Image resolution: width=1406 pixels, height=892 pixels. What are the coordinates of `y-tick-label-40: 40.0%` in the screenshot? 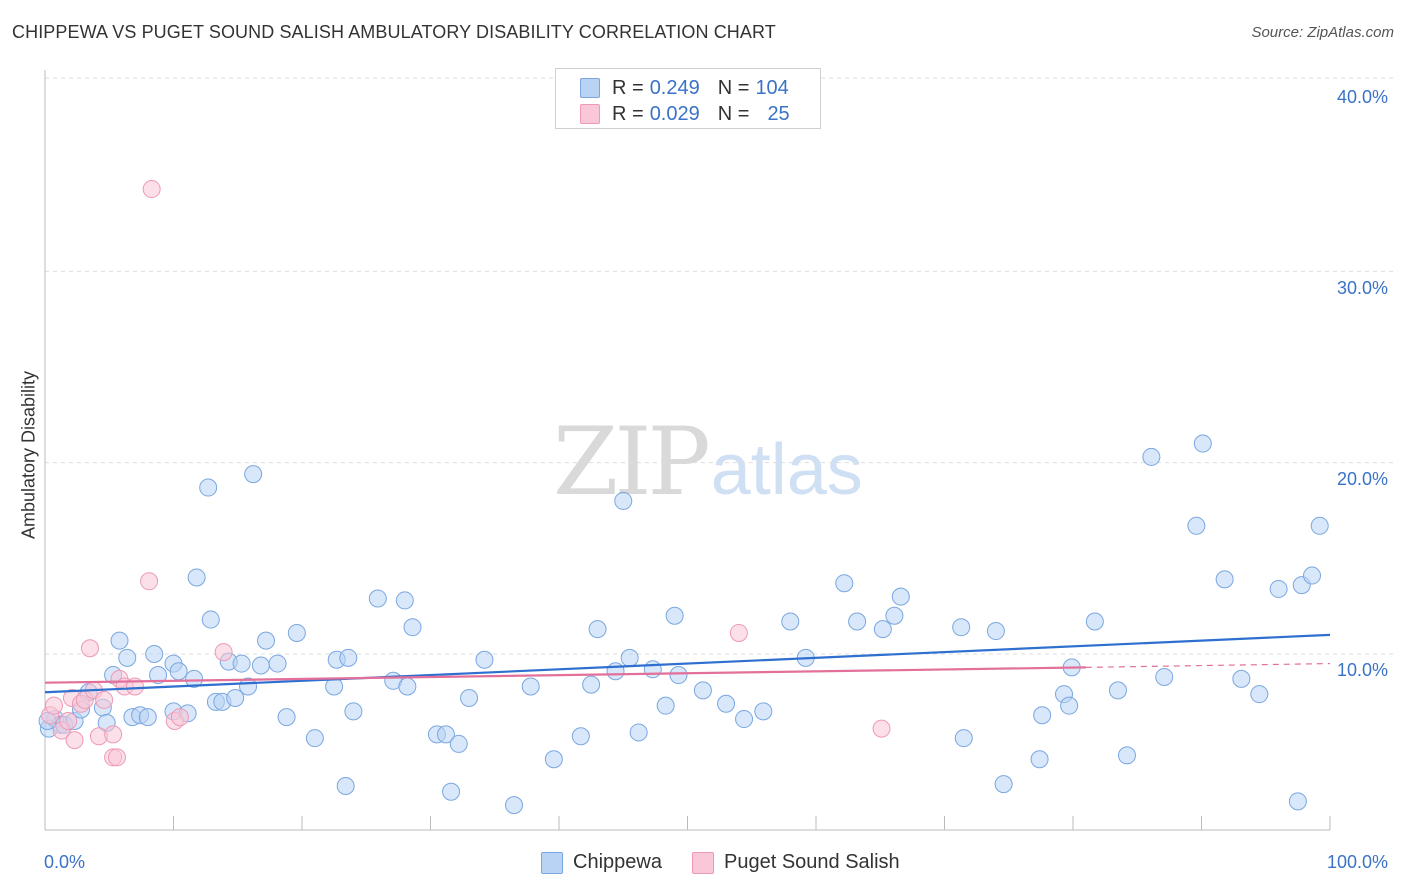 It's located at (1363, 97).